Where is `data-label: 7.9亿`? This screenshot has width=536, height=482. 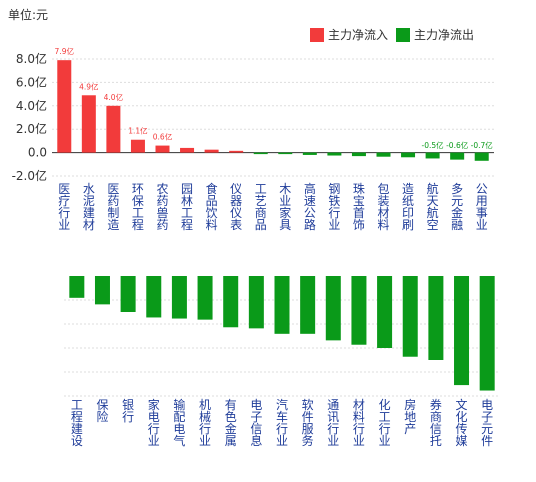 data-label: 7.9亿 is located at coordinates (65, 51).